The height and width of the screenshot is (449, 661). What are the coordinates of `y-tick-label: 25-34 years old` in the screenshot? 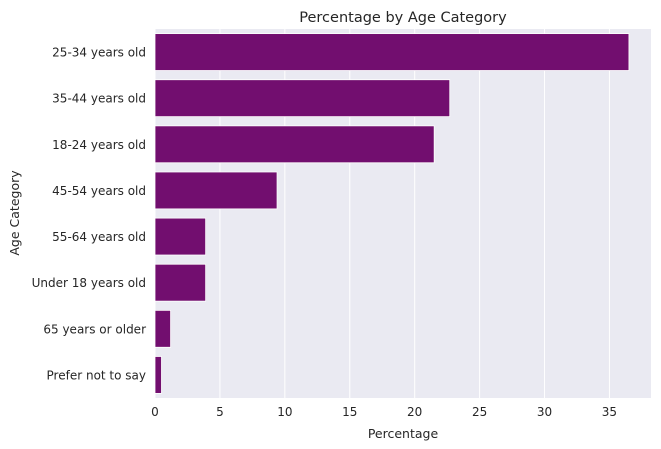 It's located at (99, 53).